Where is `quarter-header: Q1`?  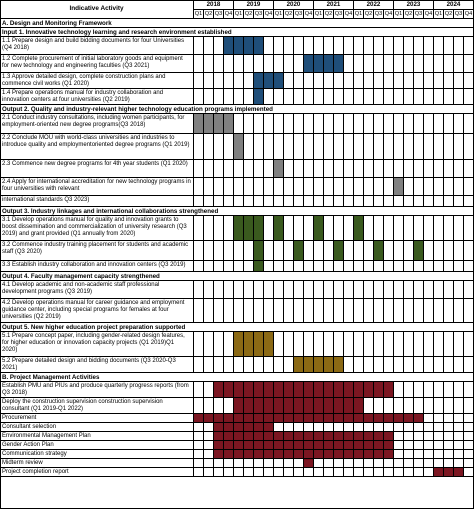
quarter-header: Q1 is located at coordinates (399, 14).